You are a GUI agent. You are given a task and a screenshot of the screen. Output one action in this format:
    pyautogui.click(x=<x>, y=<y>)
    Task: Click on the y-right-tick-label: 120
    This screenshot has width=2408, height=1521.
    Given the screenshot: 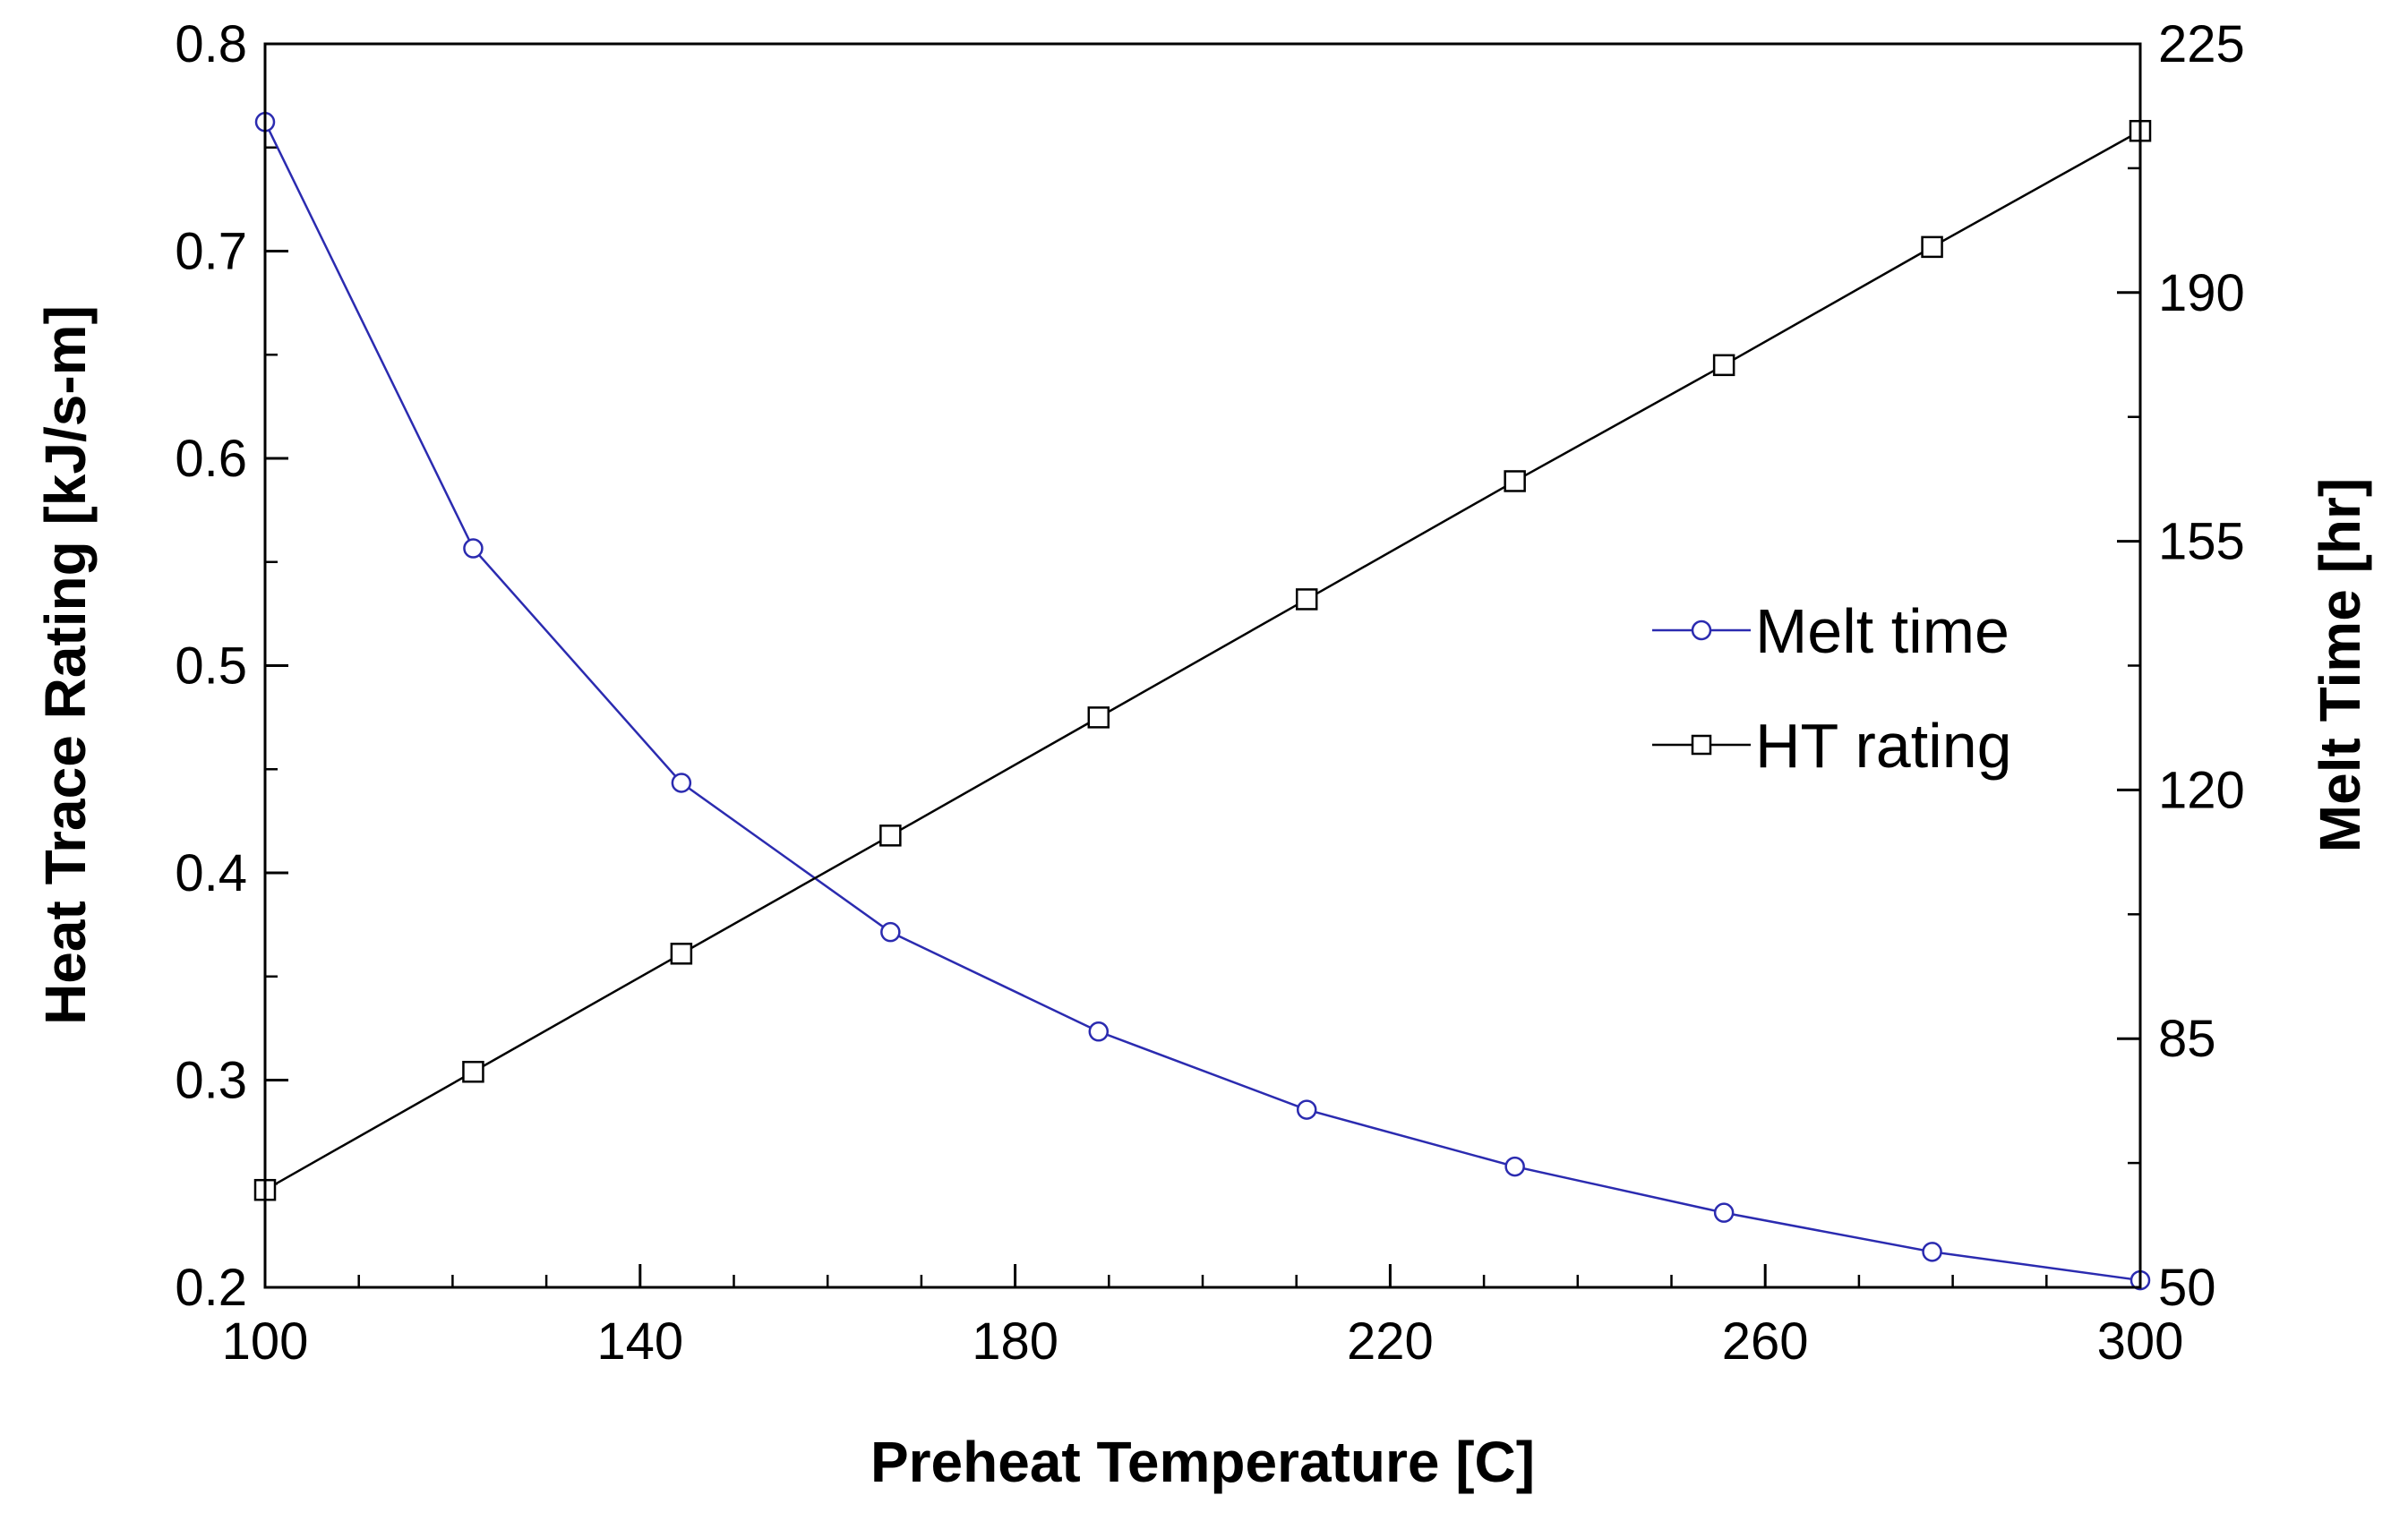 What is the action you would take?
    pyautogui.click(x=2201, y=790)
    